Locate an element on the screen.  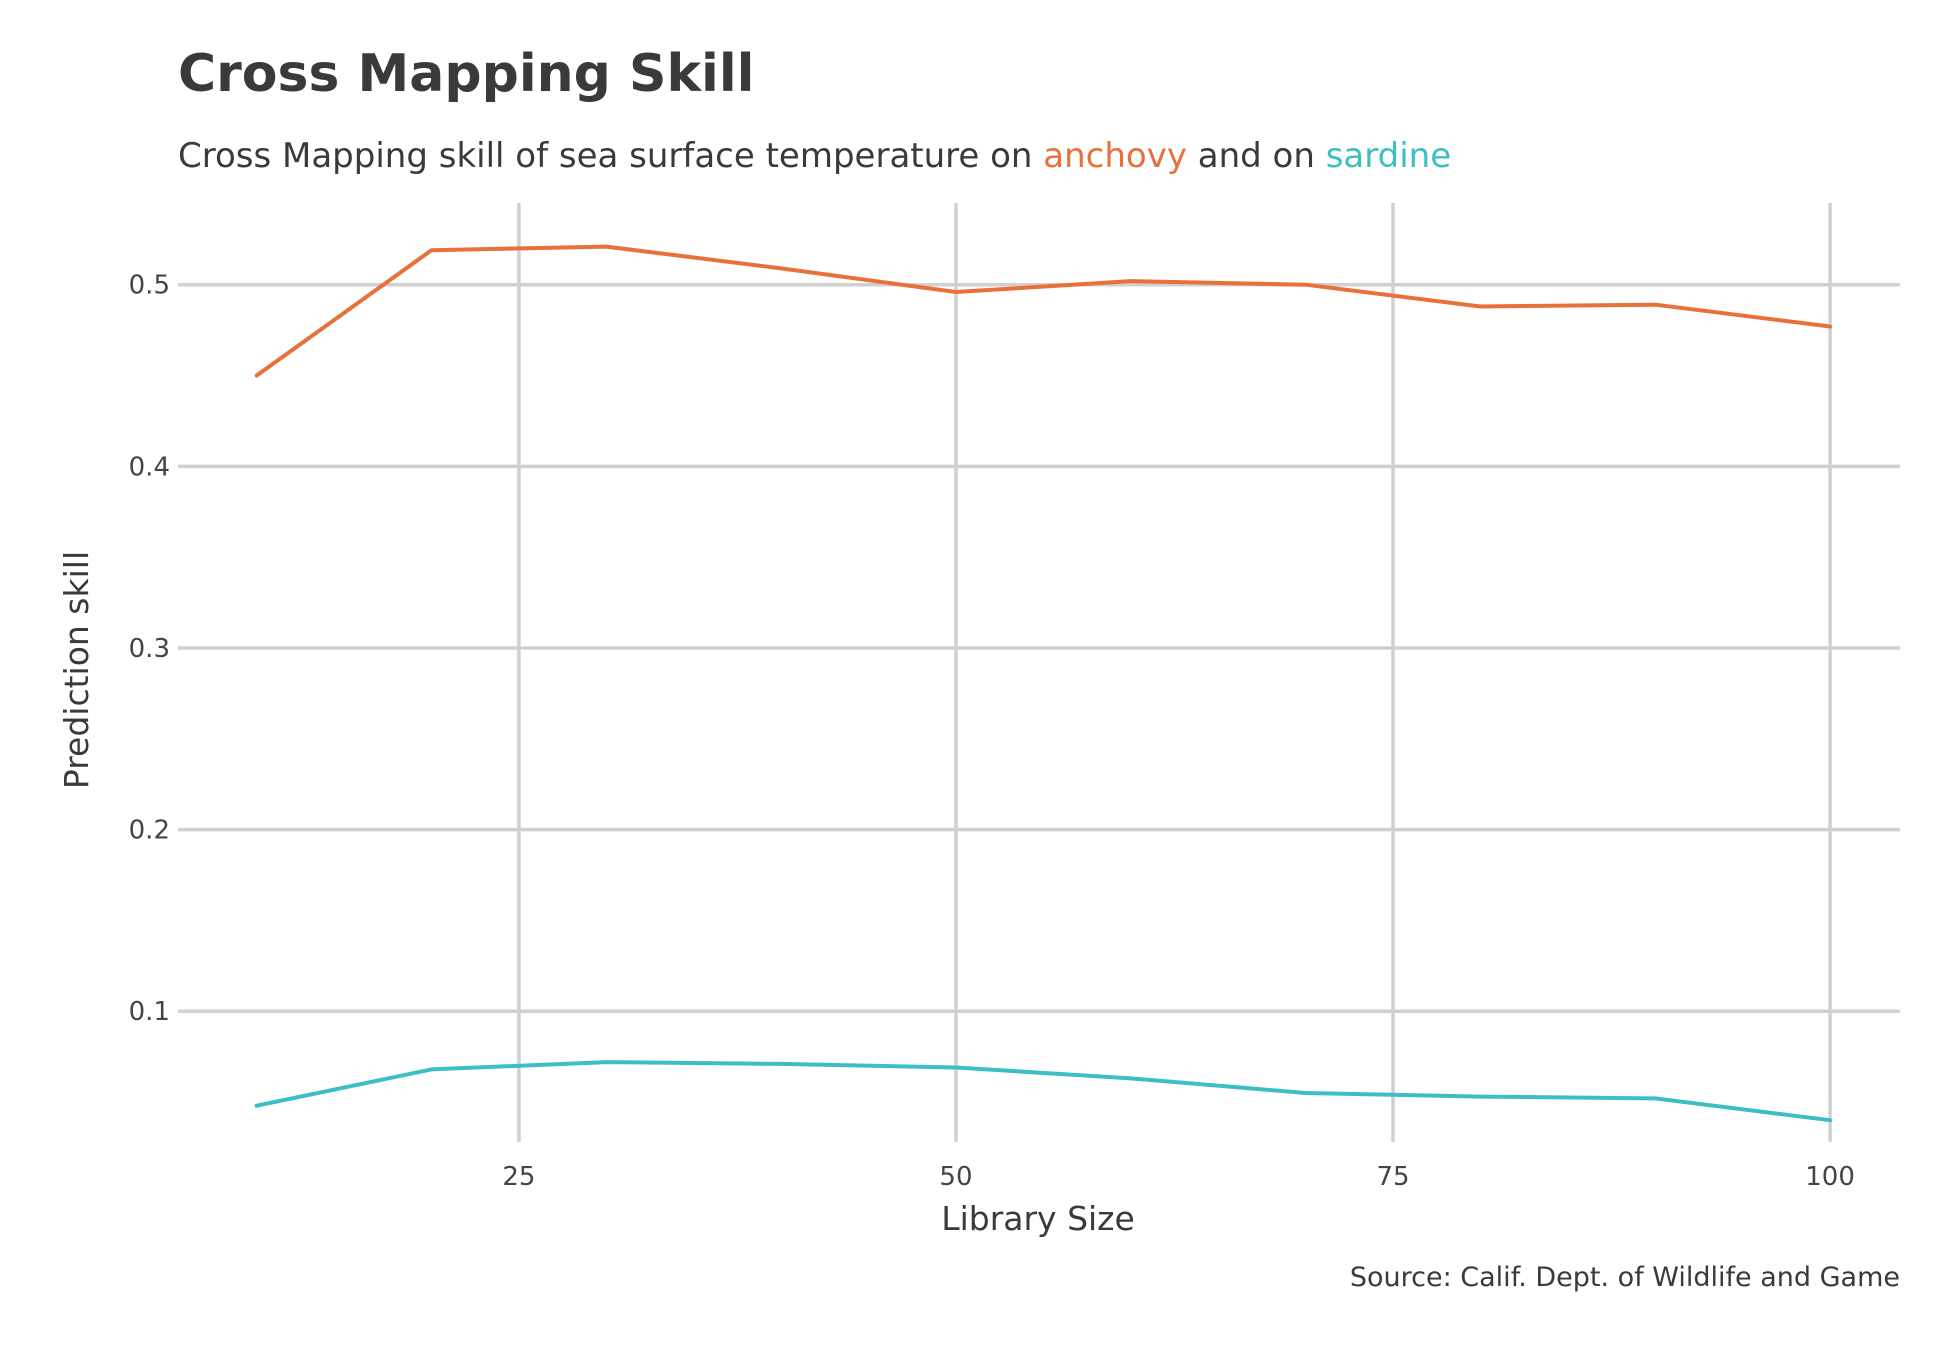
y-tick-label: 0.1 is located at coordinates (149, 1012).